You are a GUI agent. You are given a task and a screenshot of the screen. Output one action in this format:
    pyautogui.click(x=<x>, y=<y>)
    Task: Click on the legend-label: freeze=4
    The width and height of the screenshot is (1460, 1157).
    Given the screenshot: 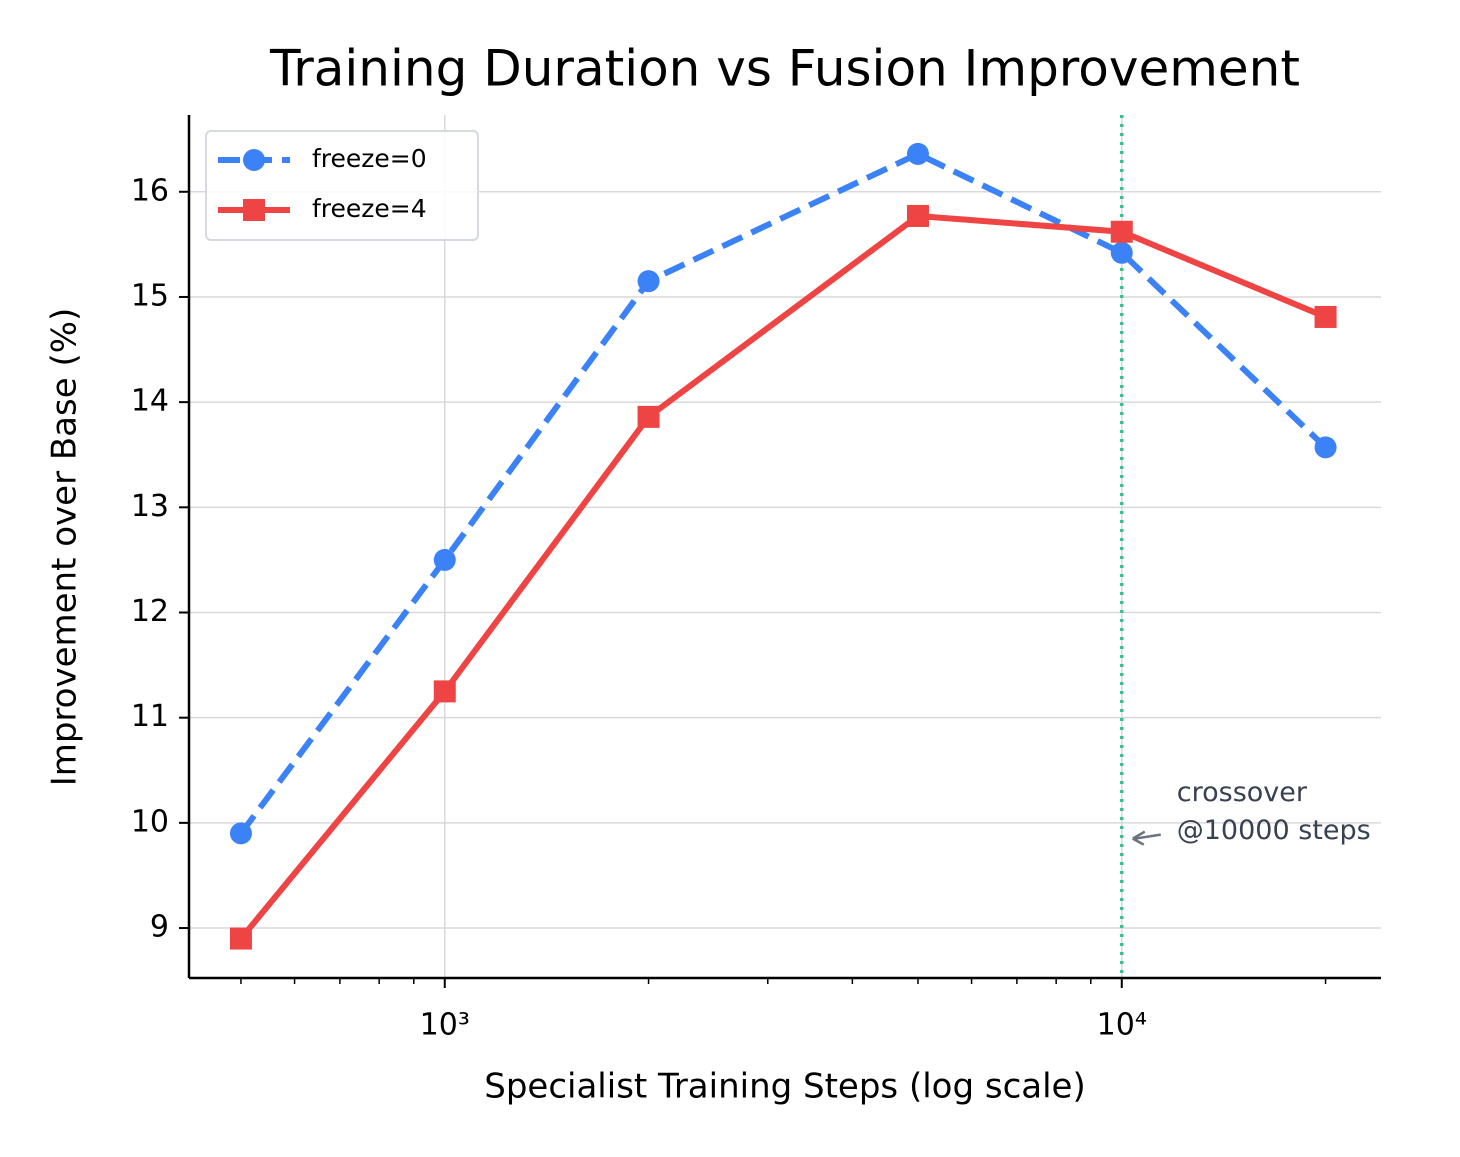 What is the action you would take?
    pyautogui.click(x=369, y=208)
    